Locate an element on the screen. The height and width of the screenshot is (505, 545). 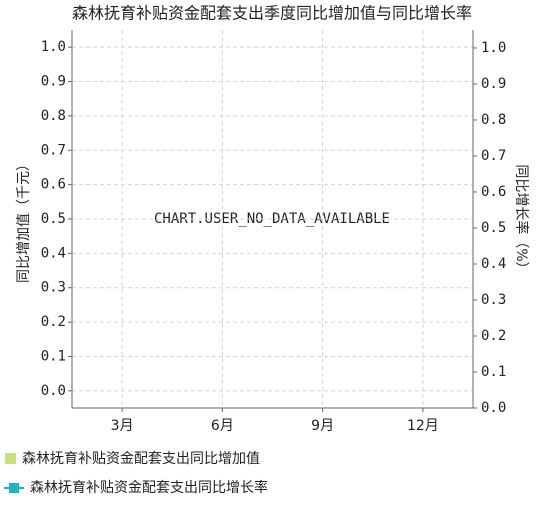
chart-title: 森林抚育补贴资金配套支出季度同比增加值与同比增长率 is located at coordinates (272, 13).